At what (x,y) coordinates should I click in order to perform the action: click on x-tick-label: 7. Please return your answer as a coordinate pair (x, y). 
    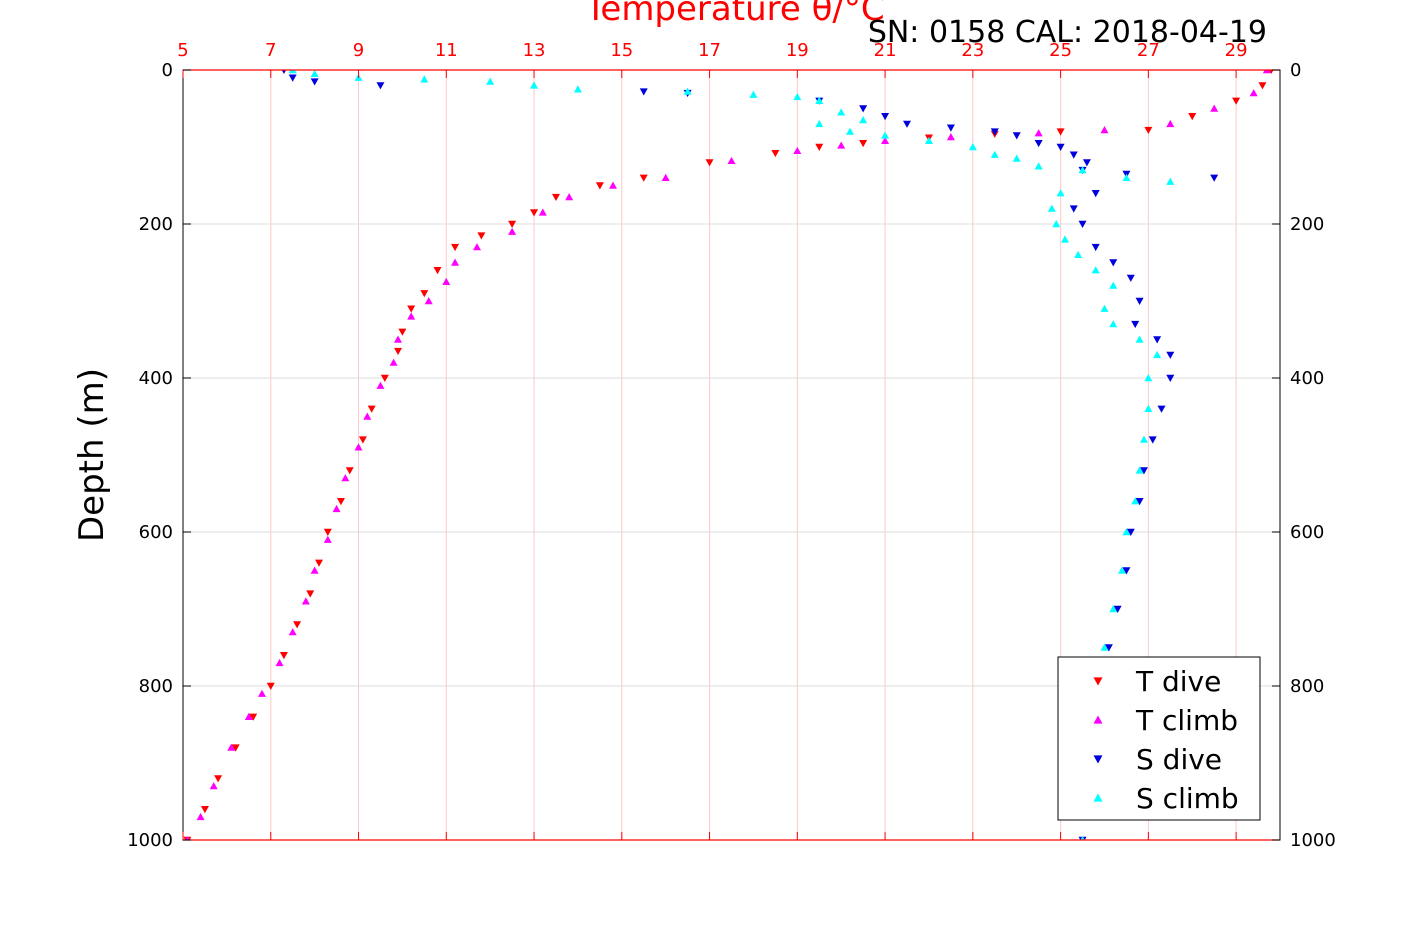
    Looking at the image, I should click on (270, 50).